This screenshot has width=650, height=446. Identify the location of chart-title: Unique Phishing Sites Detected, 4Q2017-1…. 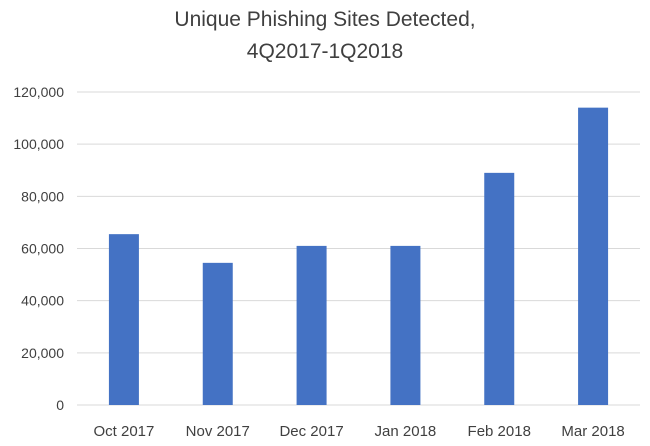
(325, 36).